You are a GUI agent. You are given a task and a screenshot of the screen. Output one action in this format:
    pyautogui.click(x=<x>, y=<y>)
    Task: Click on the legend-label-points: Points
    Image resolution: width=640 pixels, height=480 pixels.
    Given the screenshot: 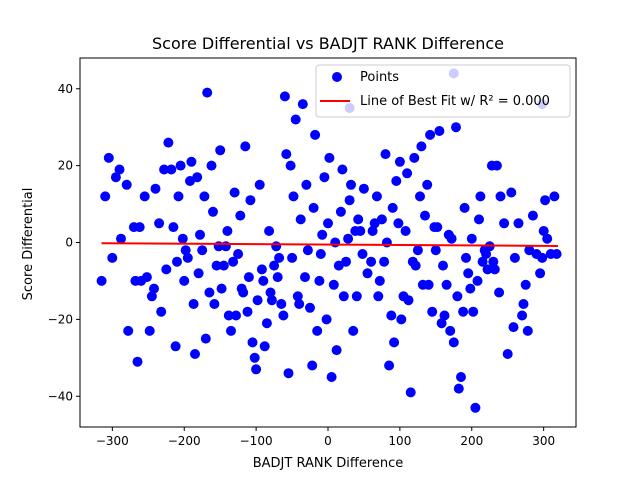 What is the action you would take?
    pyautogui.click(x=379, y=77)
    